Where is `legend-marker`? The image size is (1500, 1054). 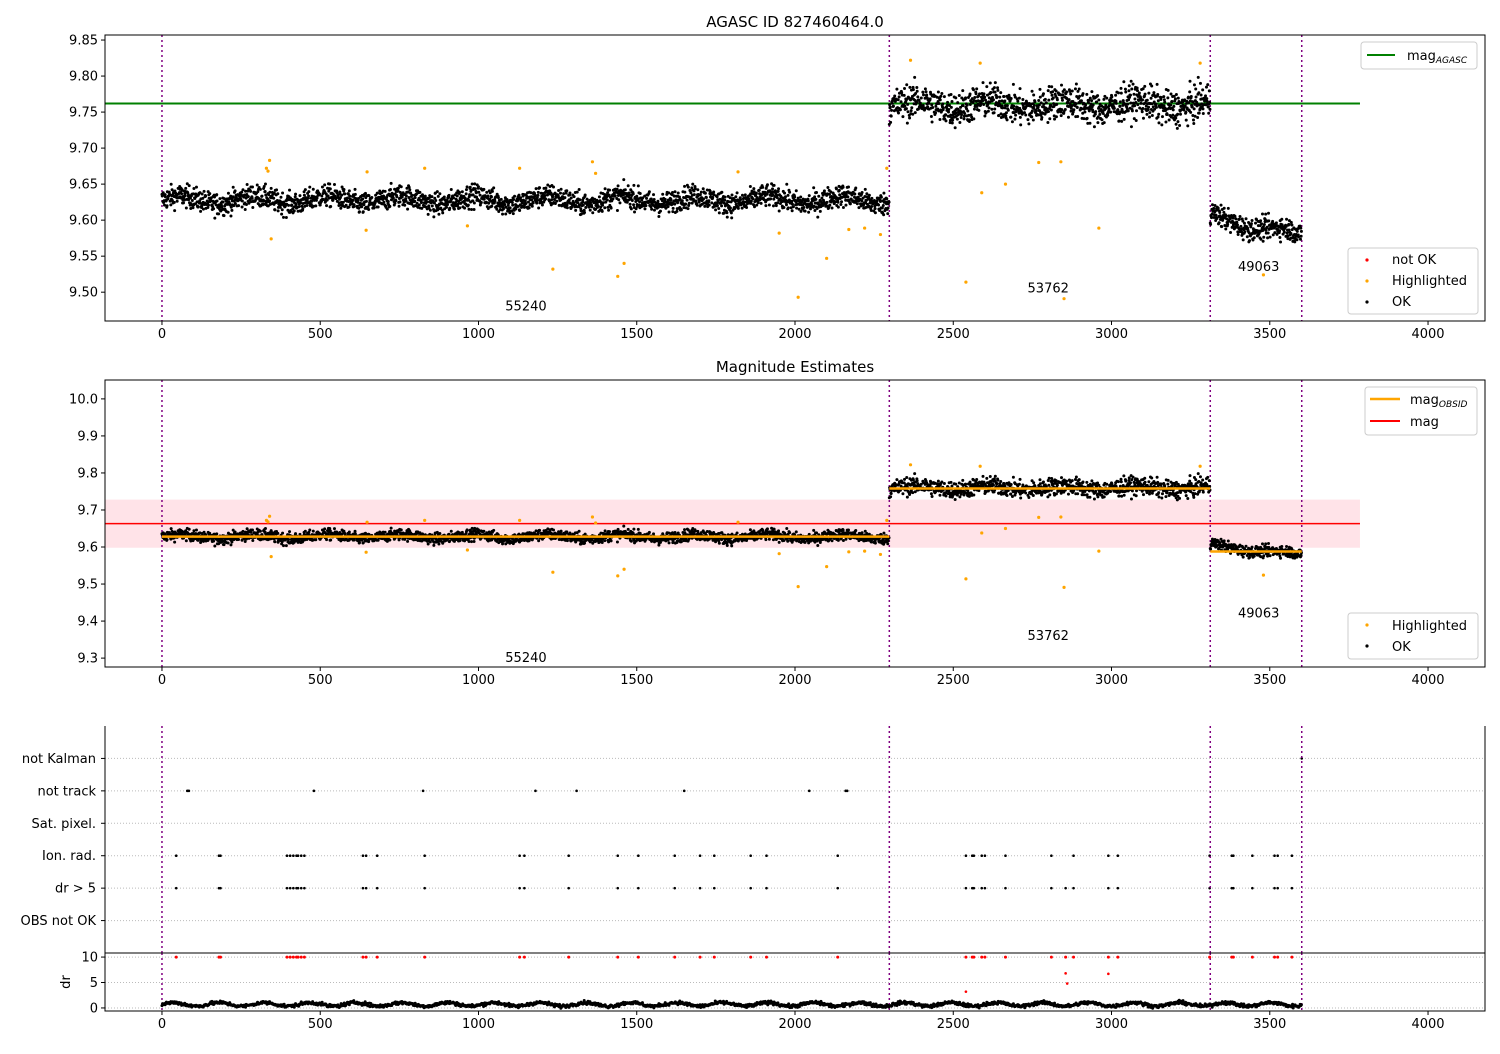 legend-marker is located at coordinates (1366, 301).